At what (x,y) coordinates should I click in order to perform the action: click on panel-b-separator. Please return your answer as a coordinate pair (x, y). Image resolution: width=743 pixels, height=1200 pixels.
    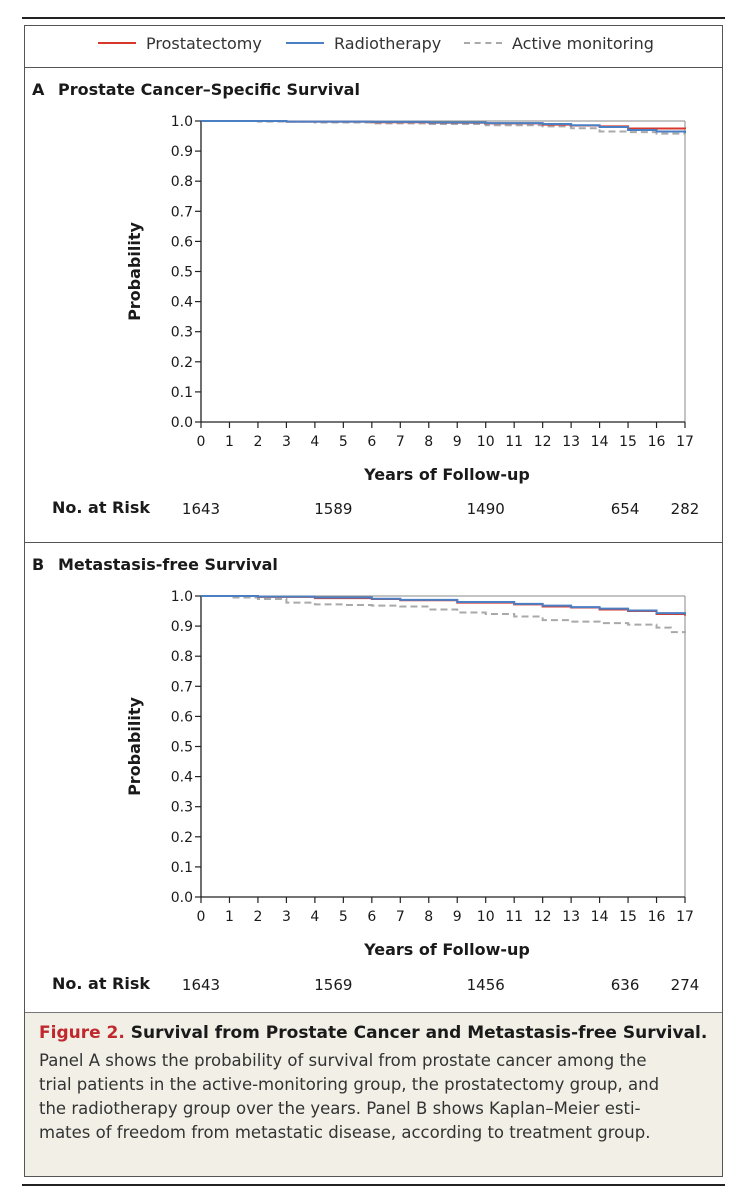
    Looking at the image, I should click on (373, 542).